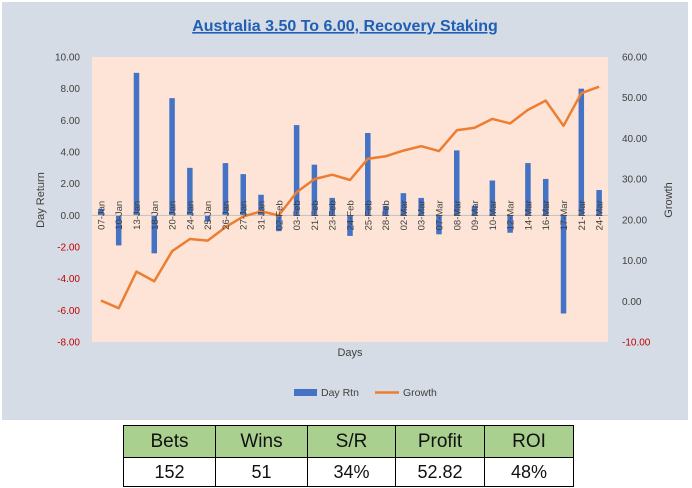 The width and height of the screenshot is (692, 488). Describe the element at coordinates (137, 215) in the screenshot. I see `category-label: 13-Jan` at that location.